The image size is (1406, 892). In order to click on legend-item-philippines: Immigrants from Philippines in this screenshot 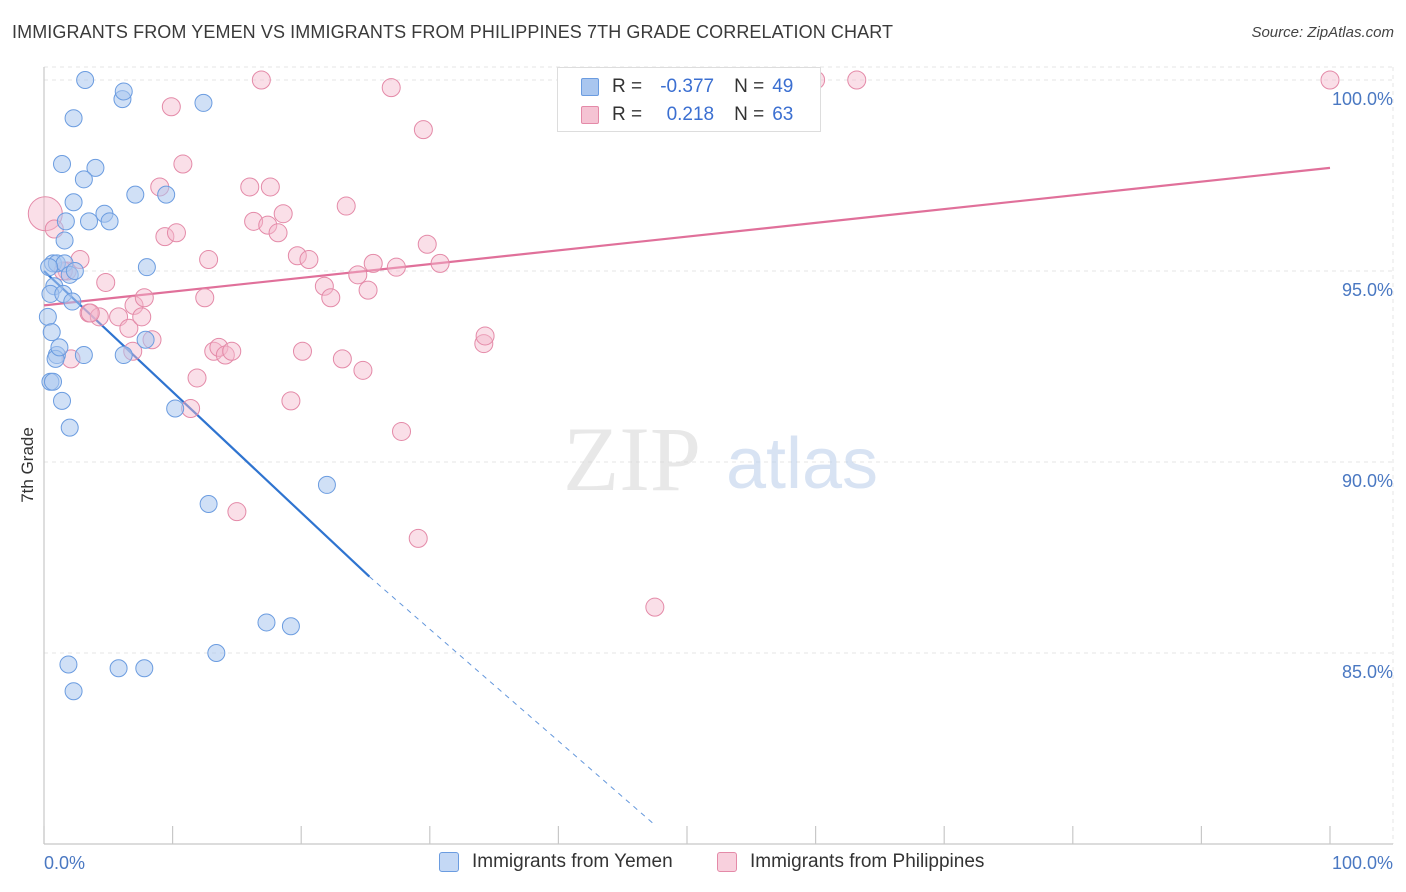, I will do `click(850, 862)`.